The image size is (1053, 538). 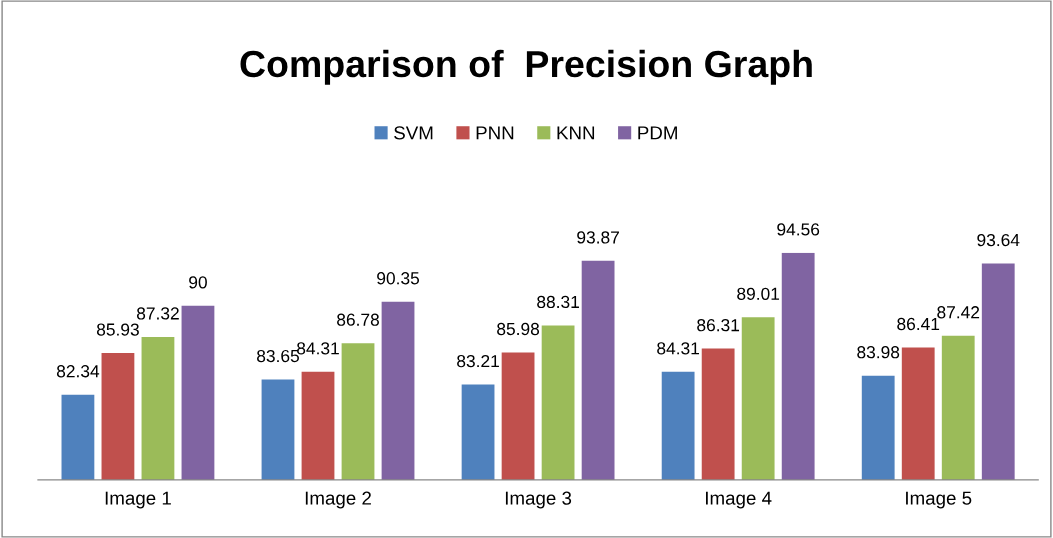 I want to click on data-label: 87.32, so click(x=157, y=313).